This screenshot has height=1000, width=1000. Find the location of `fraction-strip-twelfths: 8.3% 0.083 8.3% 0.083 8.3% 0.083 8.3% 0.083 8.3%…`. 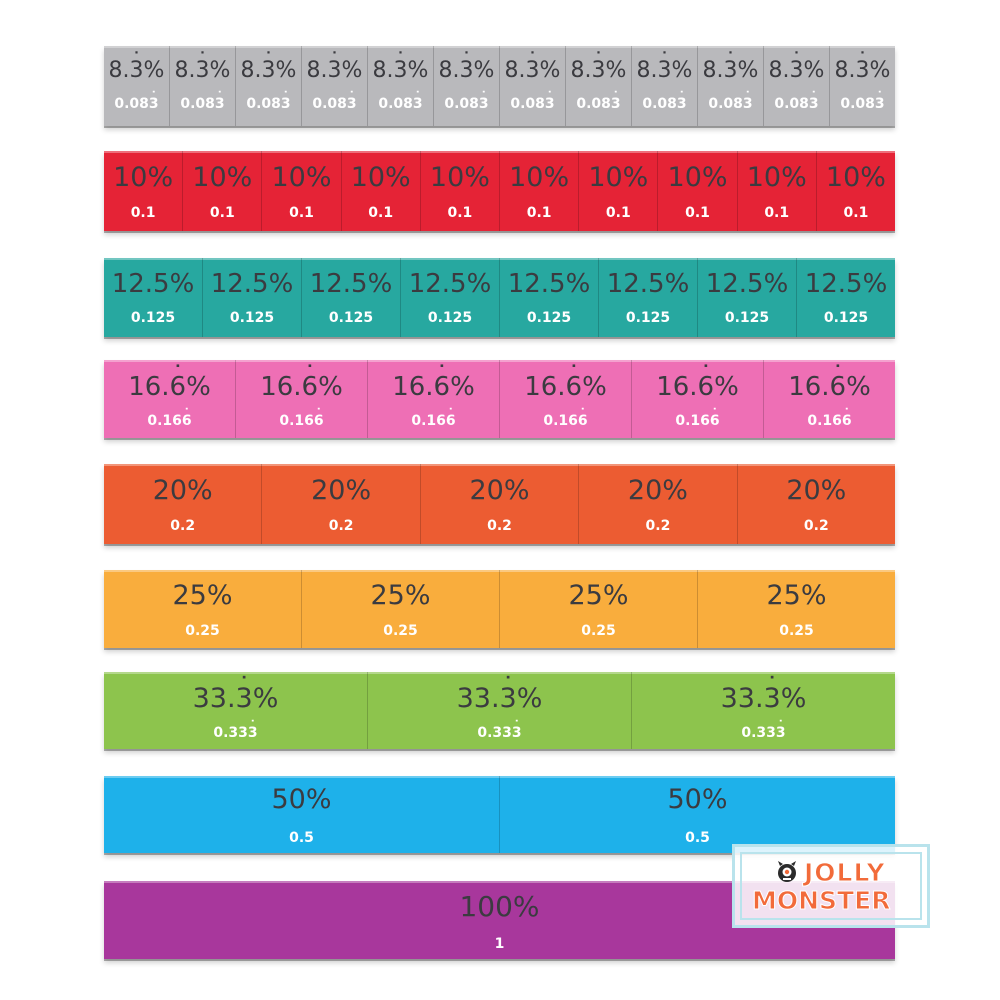

fraction-strip-twelfths: 8.3% 0.083 8.3% 0.083 8.3% 0.083 8.3% 0.083 8.3%… is located at coordinates (499, 86).